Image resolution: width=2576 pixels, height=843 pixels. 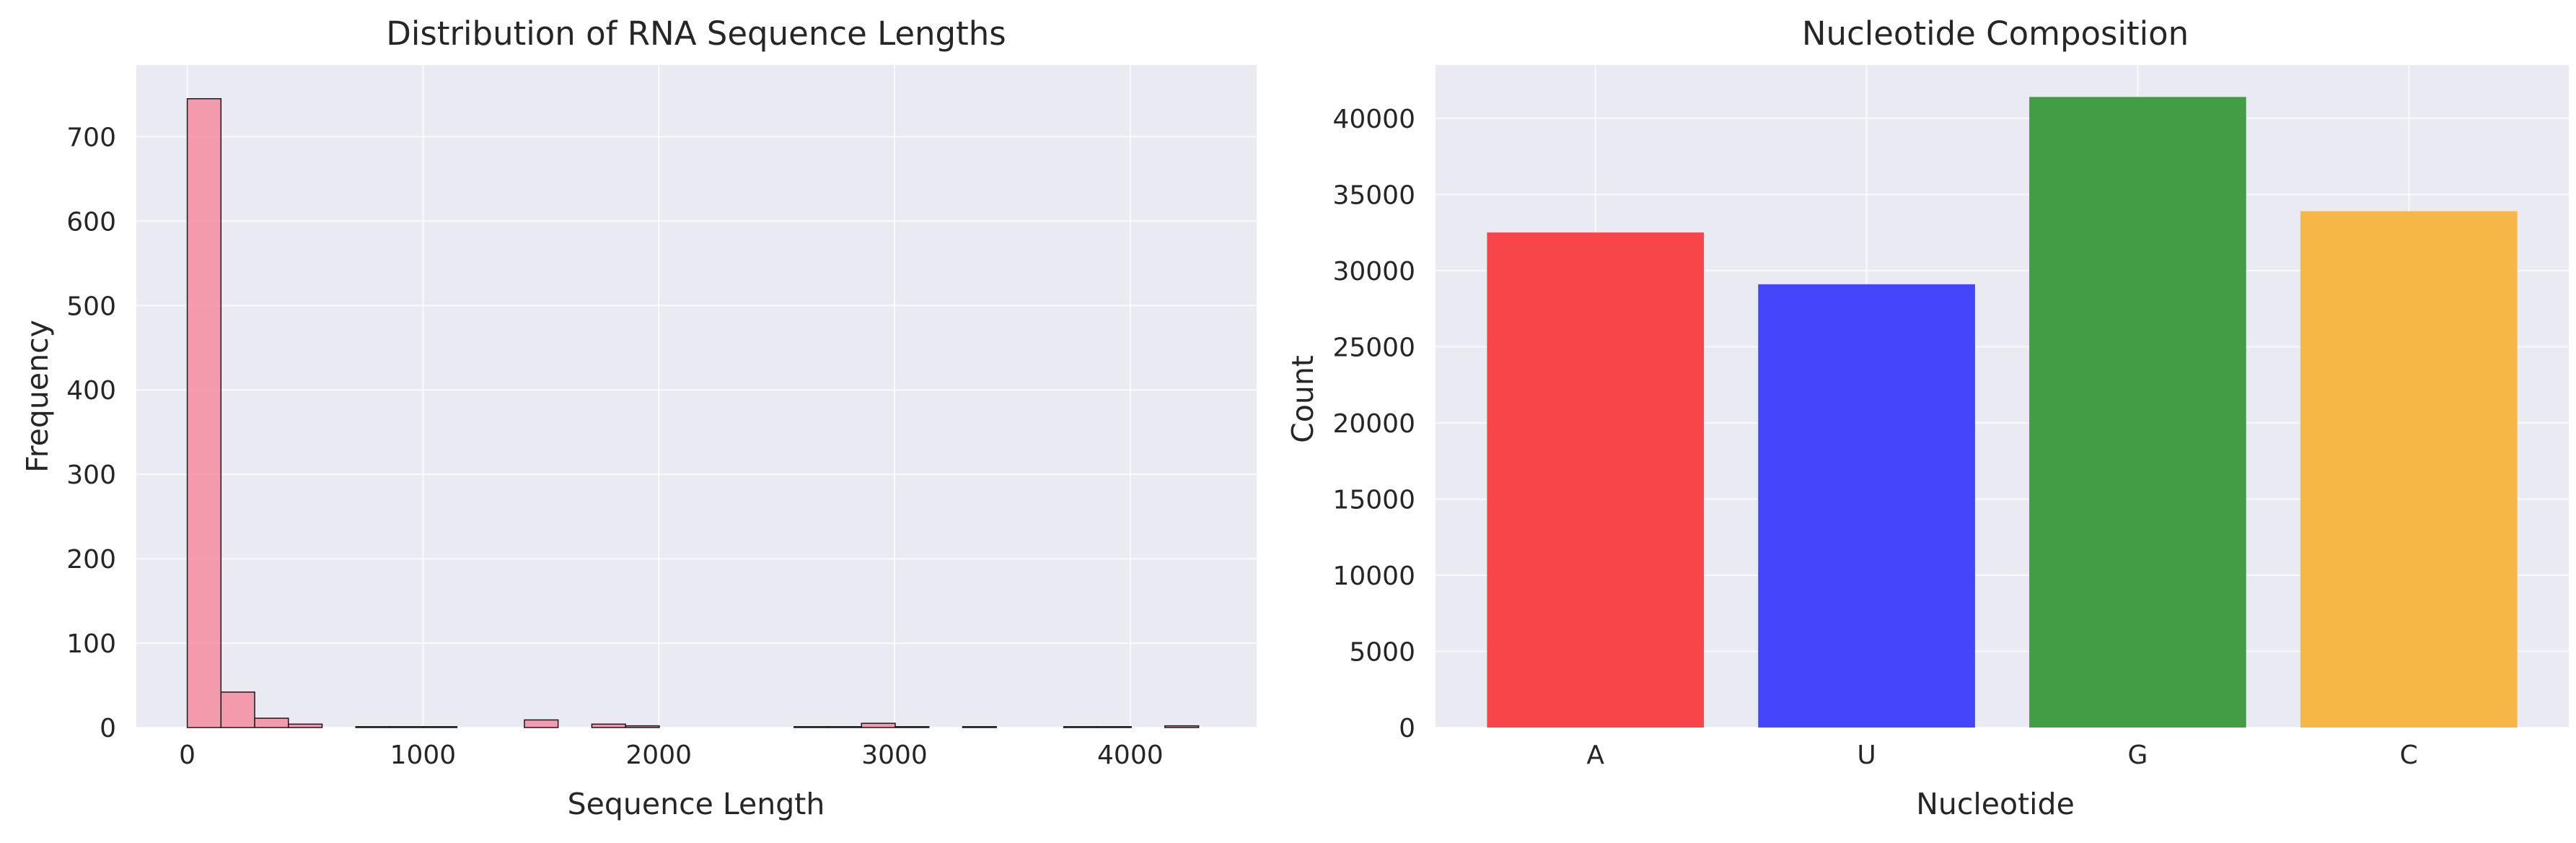 What do you see at coordinates (1373, 500) in the screenshot?
I see `bar-y-tick: 15000` at bounding box center [1373, 500].